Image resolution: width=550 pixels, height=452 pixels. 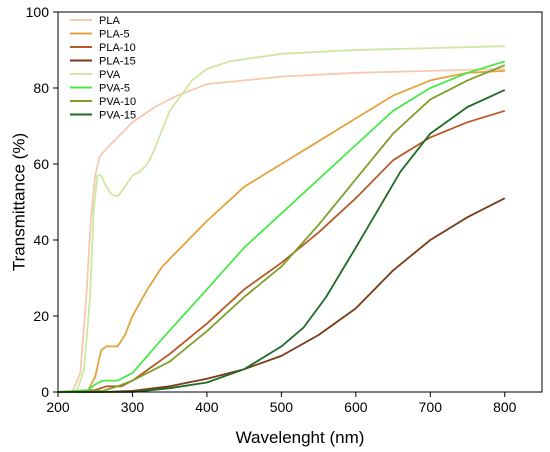 What do you see at coordinates (207, 407) in the screenshot?
I see `x-tick-label: 400` at bounding box center [207, 407].